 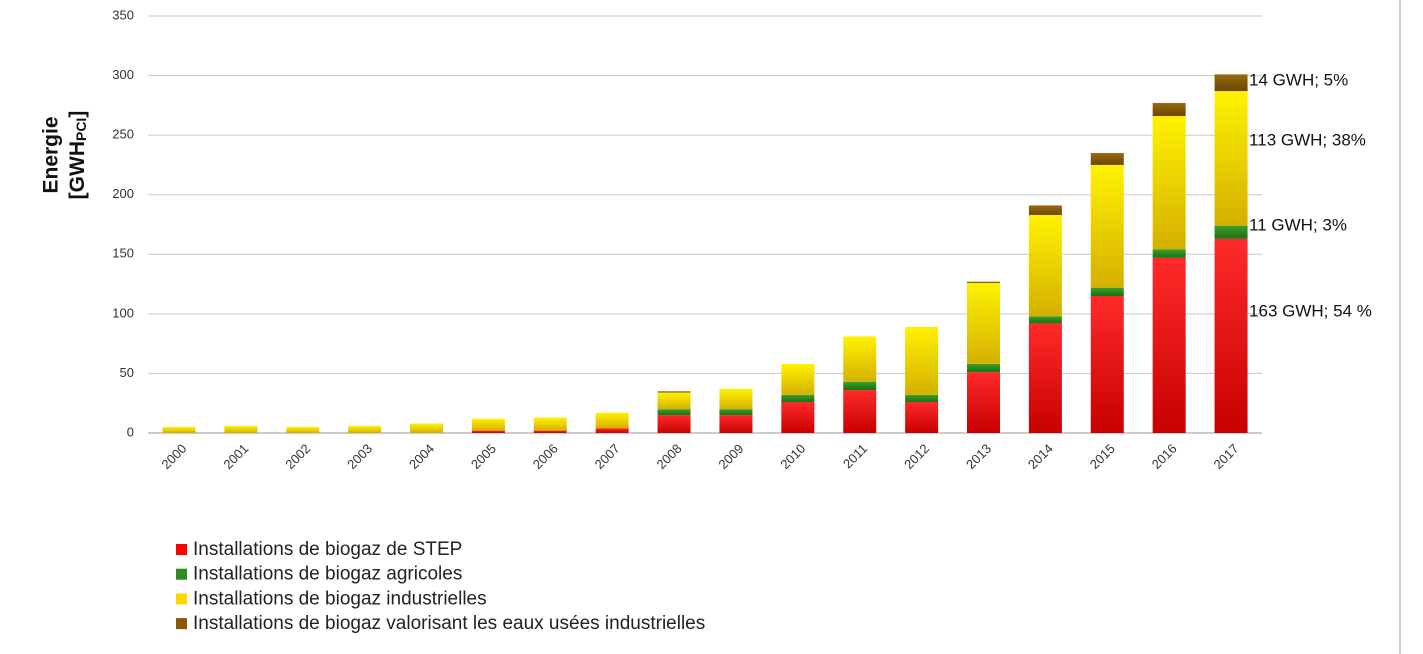 I want to click on x-tick-label: 2011, so click(x=855, y=456).